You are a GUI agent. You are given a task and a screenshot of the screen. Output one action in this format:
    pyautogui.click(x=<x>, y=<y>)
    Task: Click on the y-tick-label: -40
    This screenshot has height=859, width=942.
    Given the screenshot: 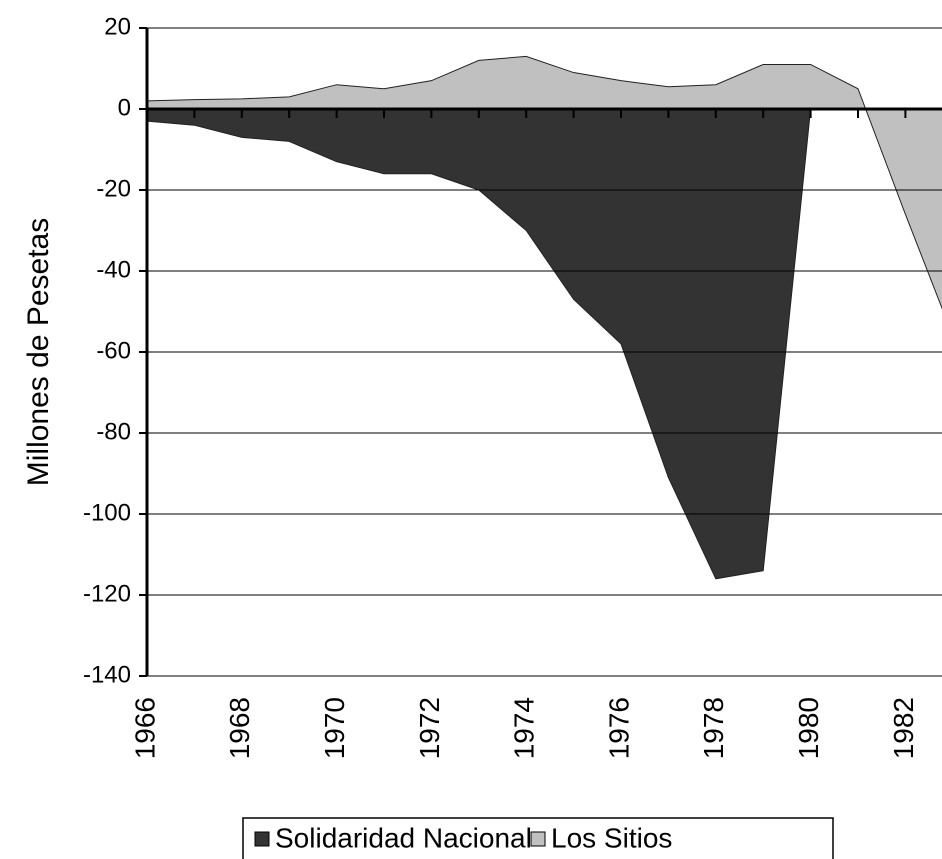 What is the action you would take?
    pyautogui.click(x=113, y=269)
    